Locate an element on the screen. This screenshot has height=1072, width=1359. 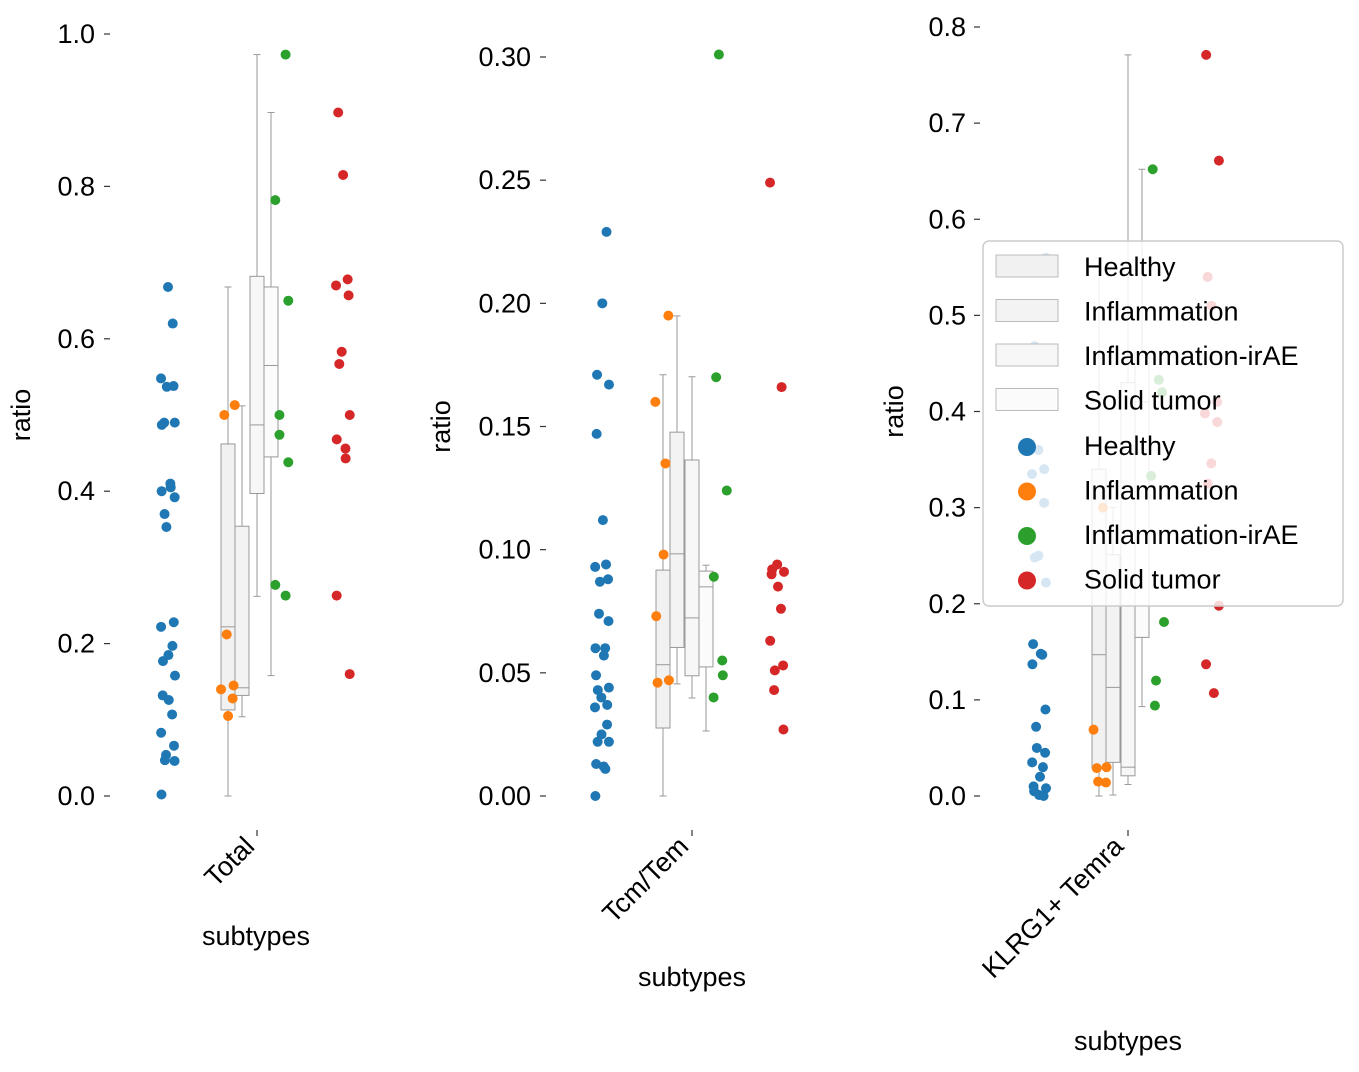
box-healthy is located at coordinates (663, 585).